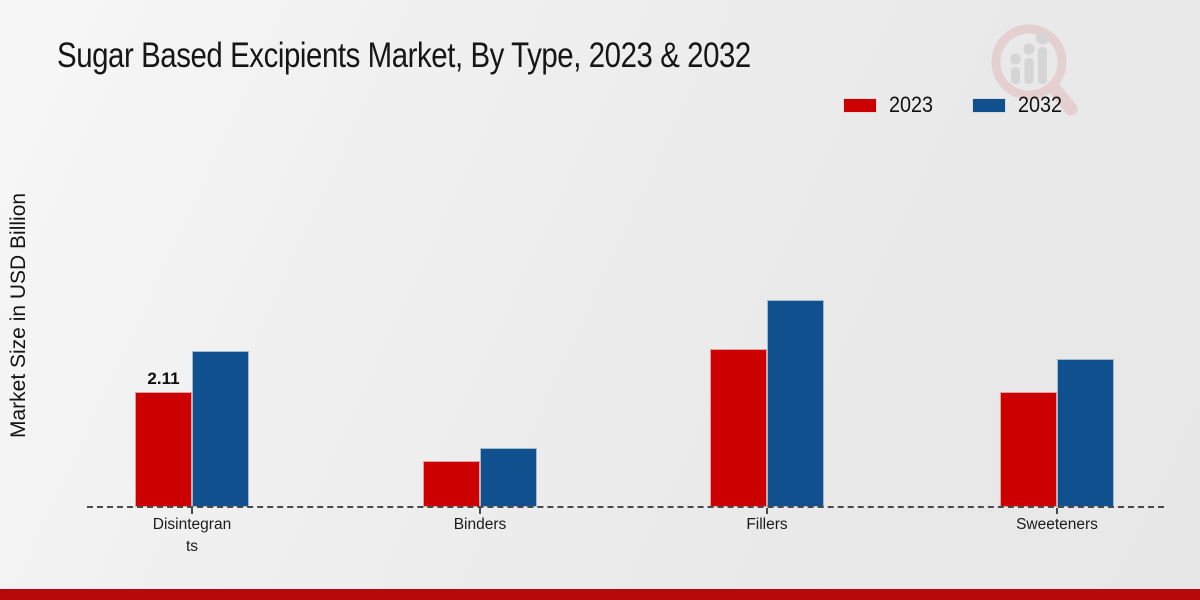 The image size is (1200, 600). Describe the element at coordinates (955, 105) in the screenshot. I see `legend: 2023 2032` at that location.